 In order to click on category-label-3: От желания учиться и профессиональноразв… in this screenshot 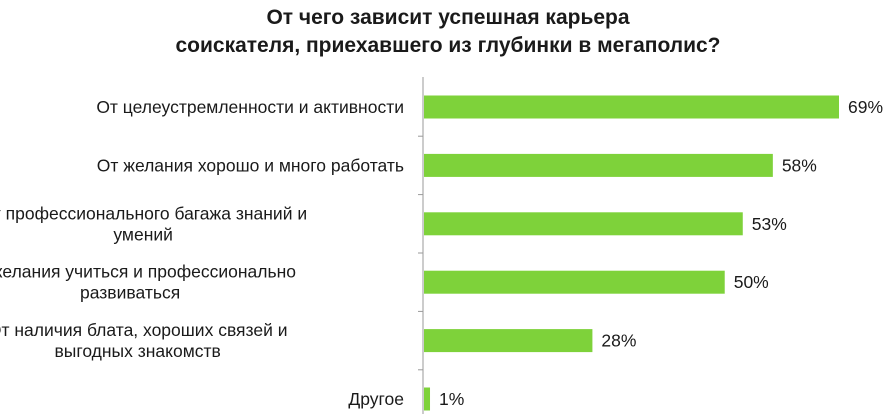, I will do `click(148, 282)`.